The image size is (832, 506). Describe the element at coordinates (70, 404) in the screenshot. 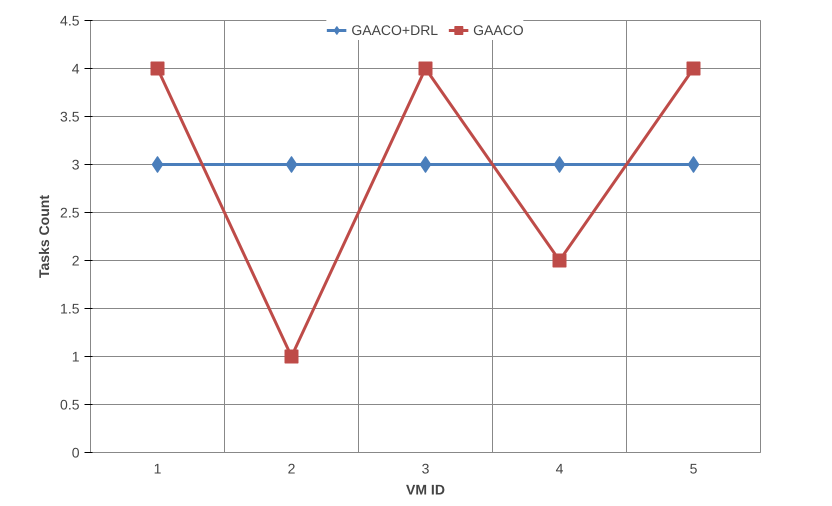

I see `y-tick-label: 0.5` at that location.